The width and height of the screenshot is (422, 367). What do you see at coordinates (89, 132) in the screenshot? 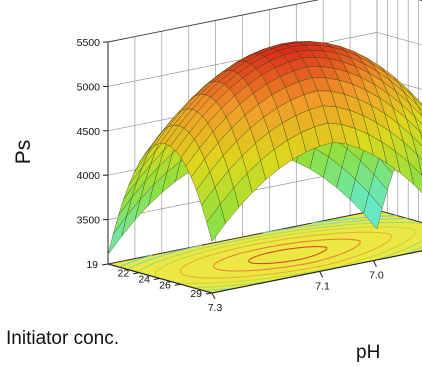
I see `z-tick-label: 4500` at bounding box center [89, 132].